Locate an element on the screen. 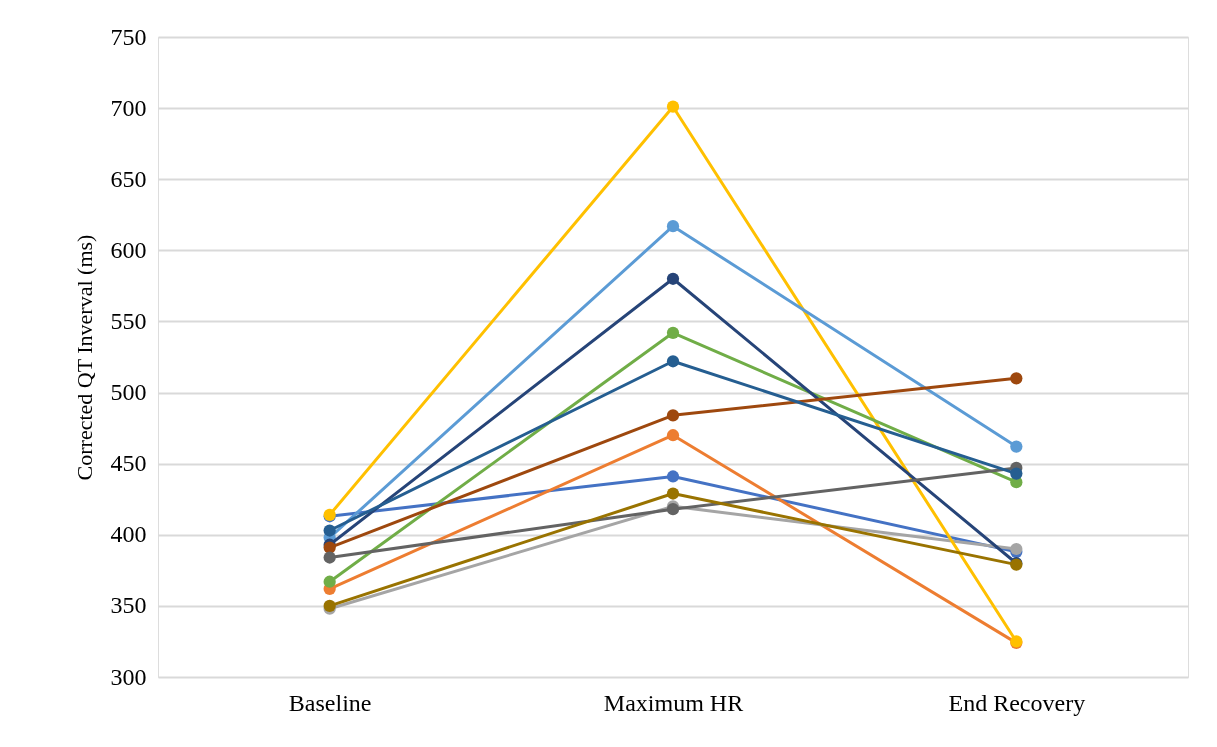 This screenshot has height=747, width=1217. y-tick-label: 350 is located at coordinates (128, 605).